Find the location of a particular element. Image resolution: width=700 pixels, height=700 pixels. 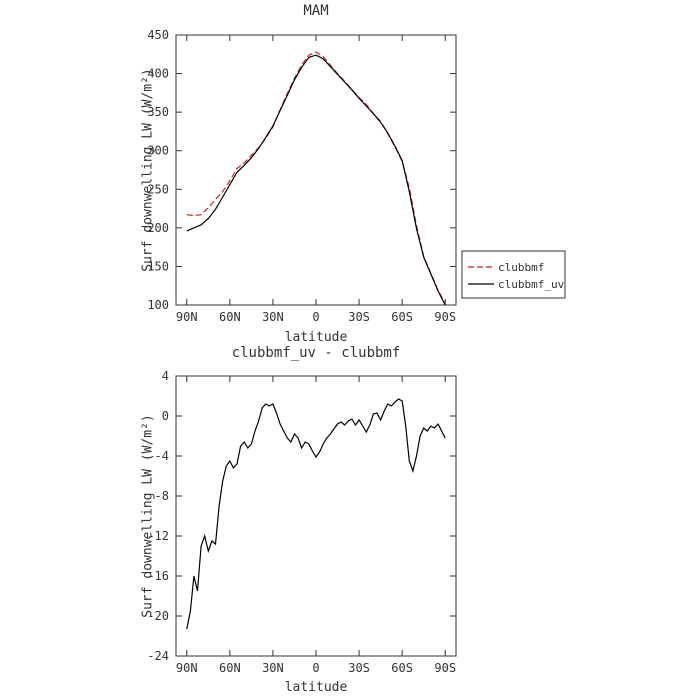

top-chart-title: MAM is located at coordinates (316, 11).